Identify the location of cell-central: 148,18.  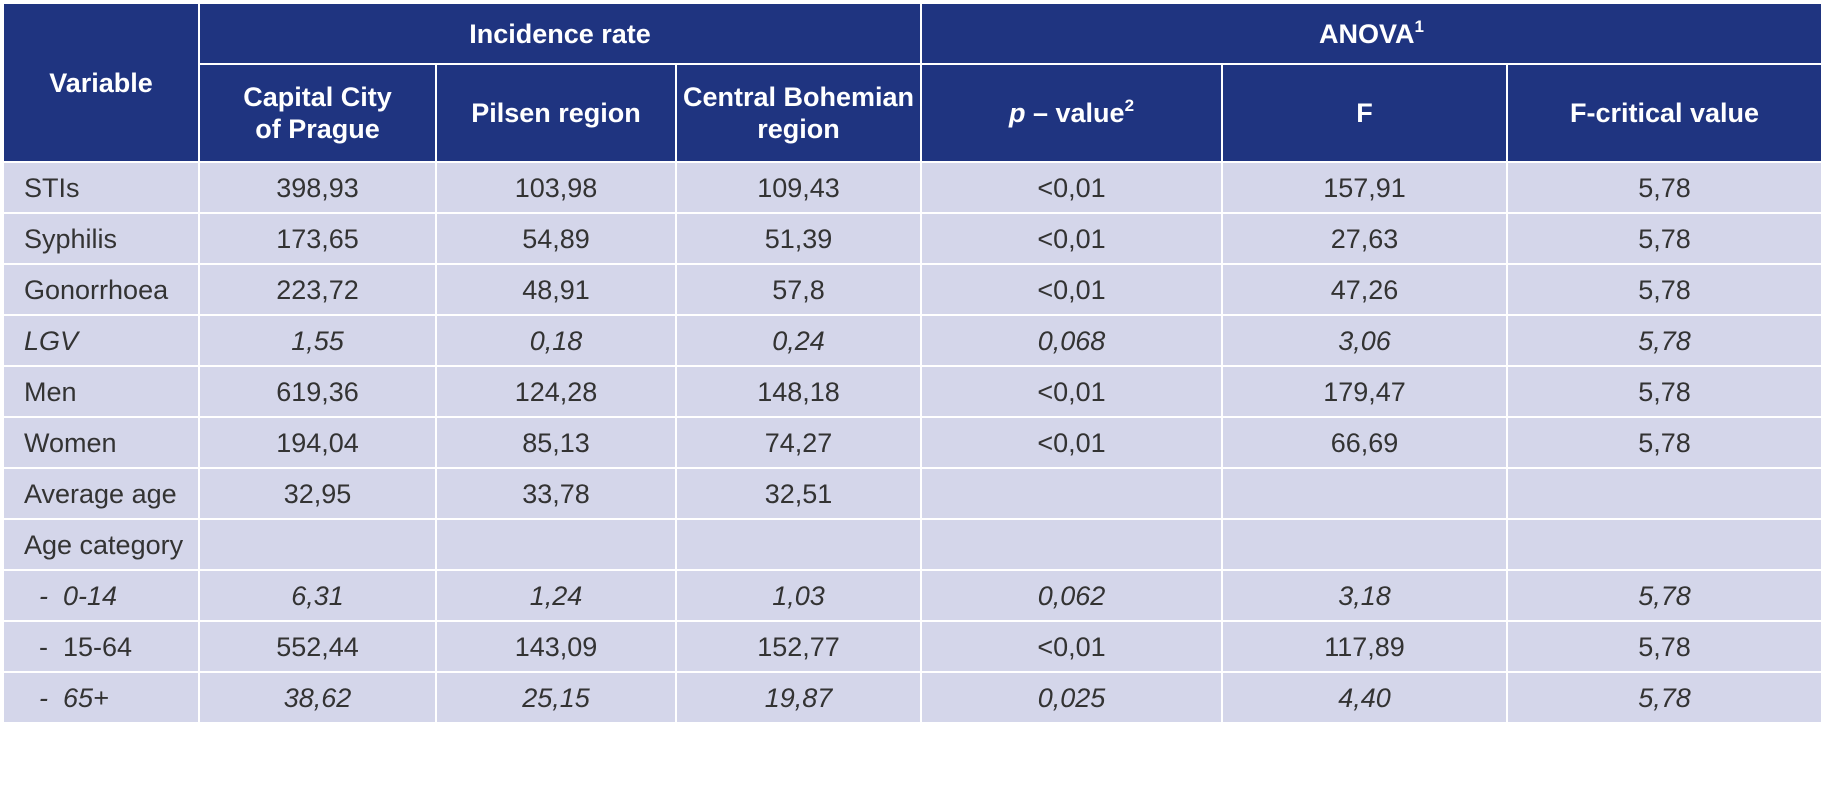
(798, 391).